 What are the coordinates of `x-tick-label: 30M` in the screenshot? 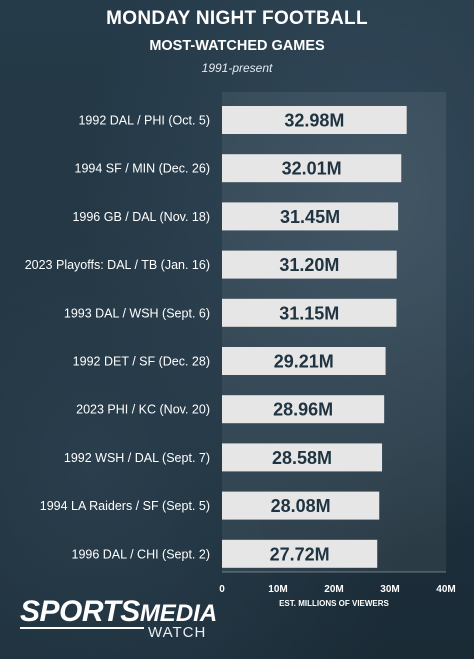 It's located at (389, 589).